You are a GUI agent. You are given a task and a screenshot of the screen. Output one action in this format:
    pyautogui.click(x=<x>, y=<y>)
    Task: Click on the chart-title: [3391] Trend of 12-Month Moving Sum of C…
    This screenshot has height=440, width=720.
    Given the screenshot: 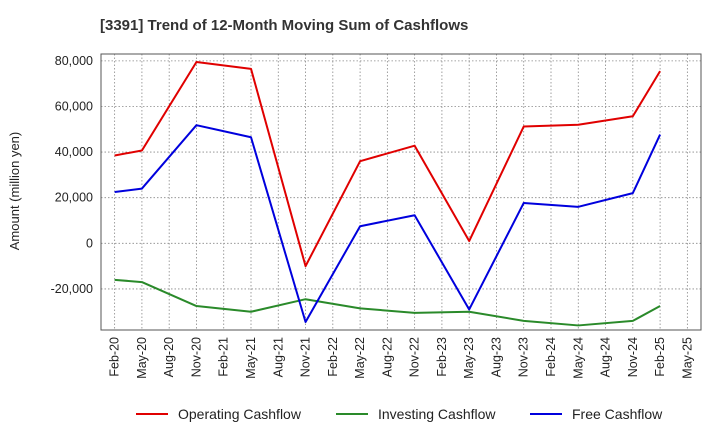 What is the action you would take?
    pyautogui.click(x=284, y=25)
    